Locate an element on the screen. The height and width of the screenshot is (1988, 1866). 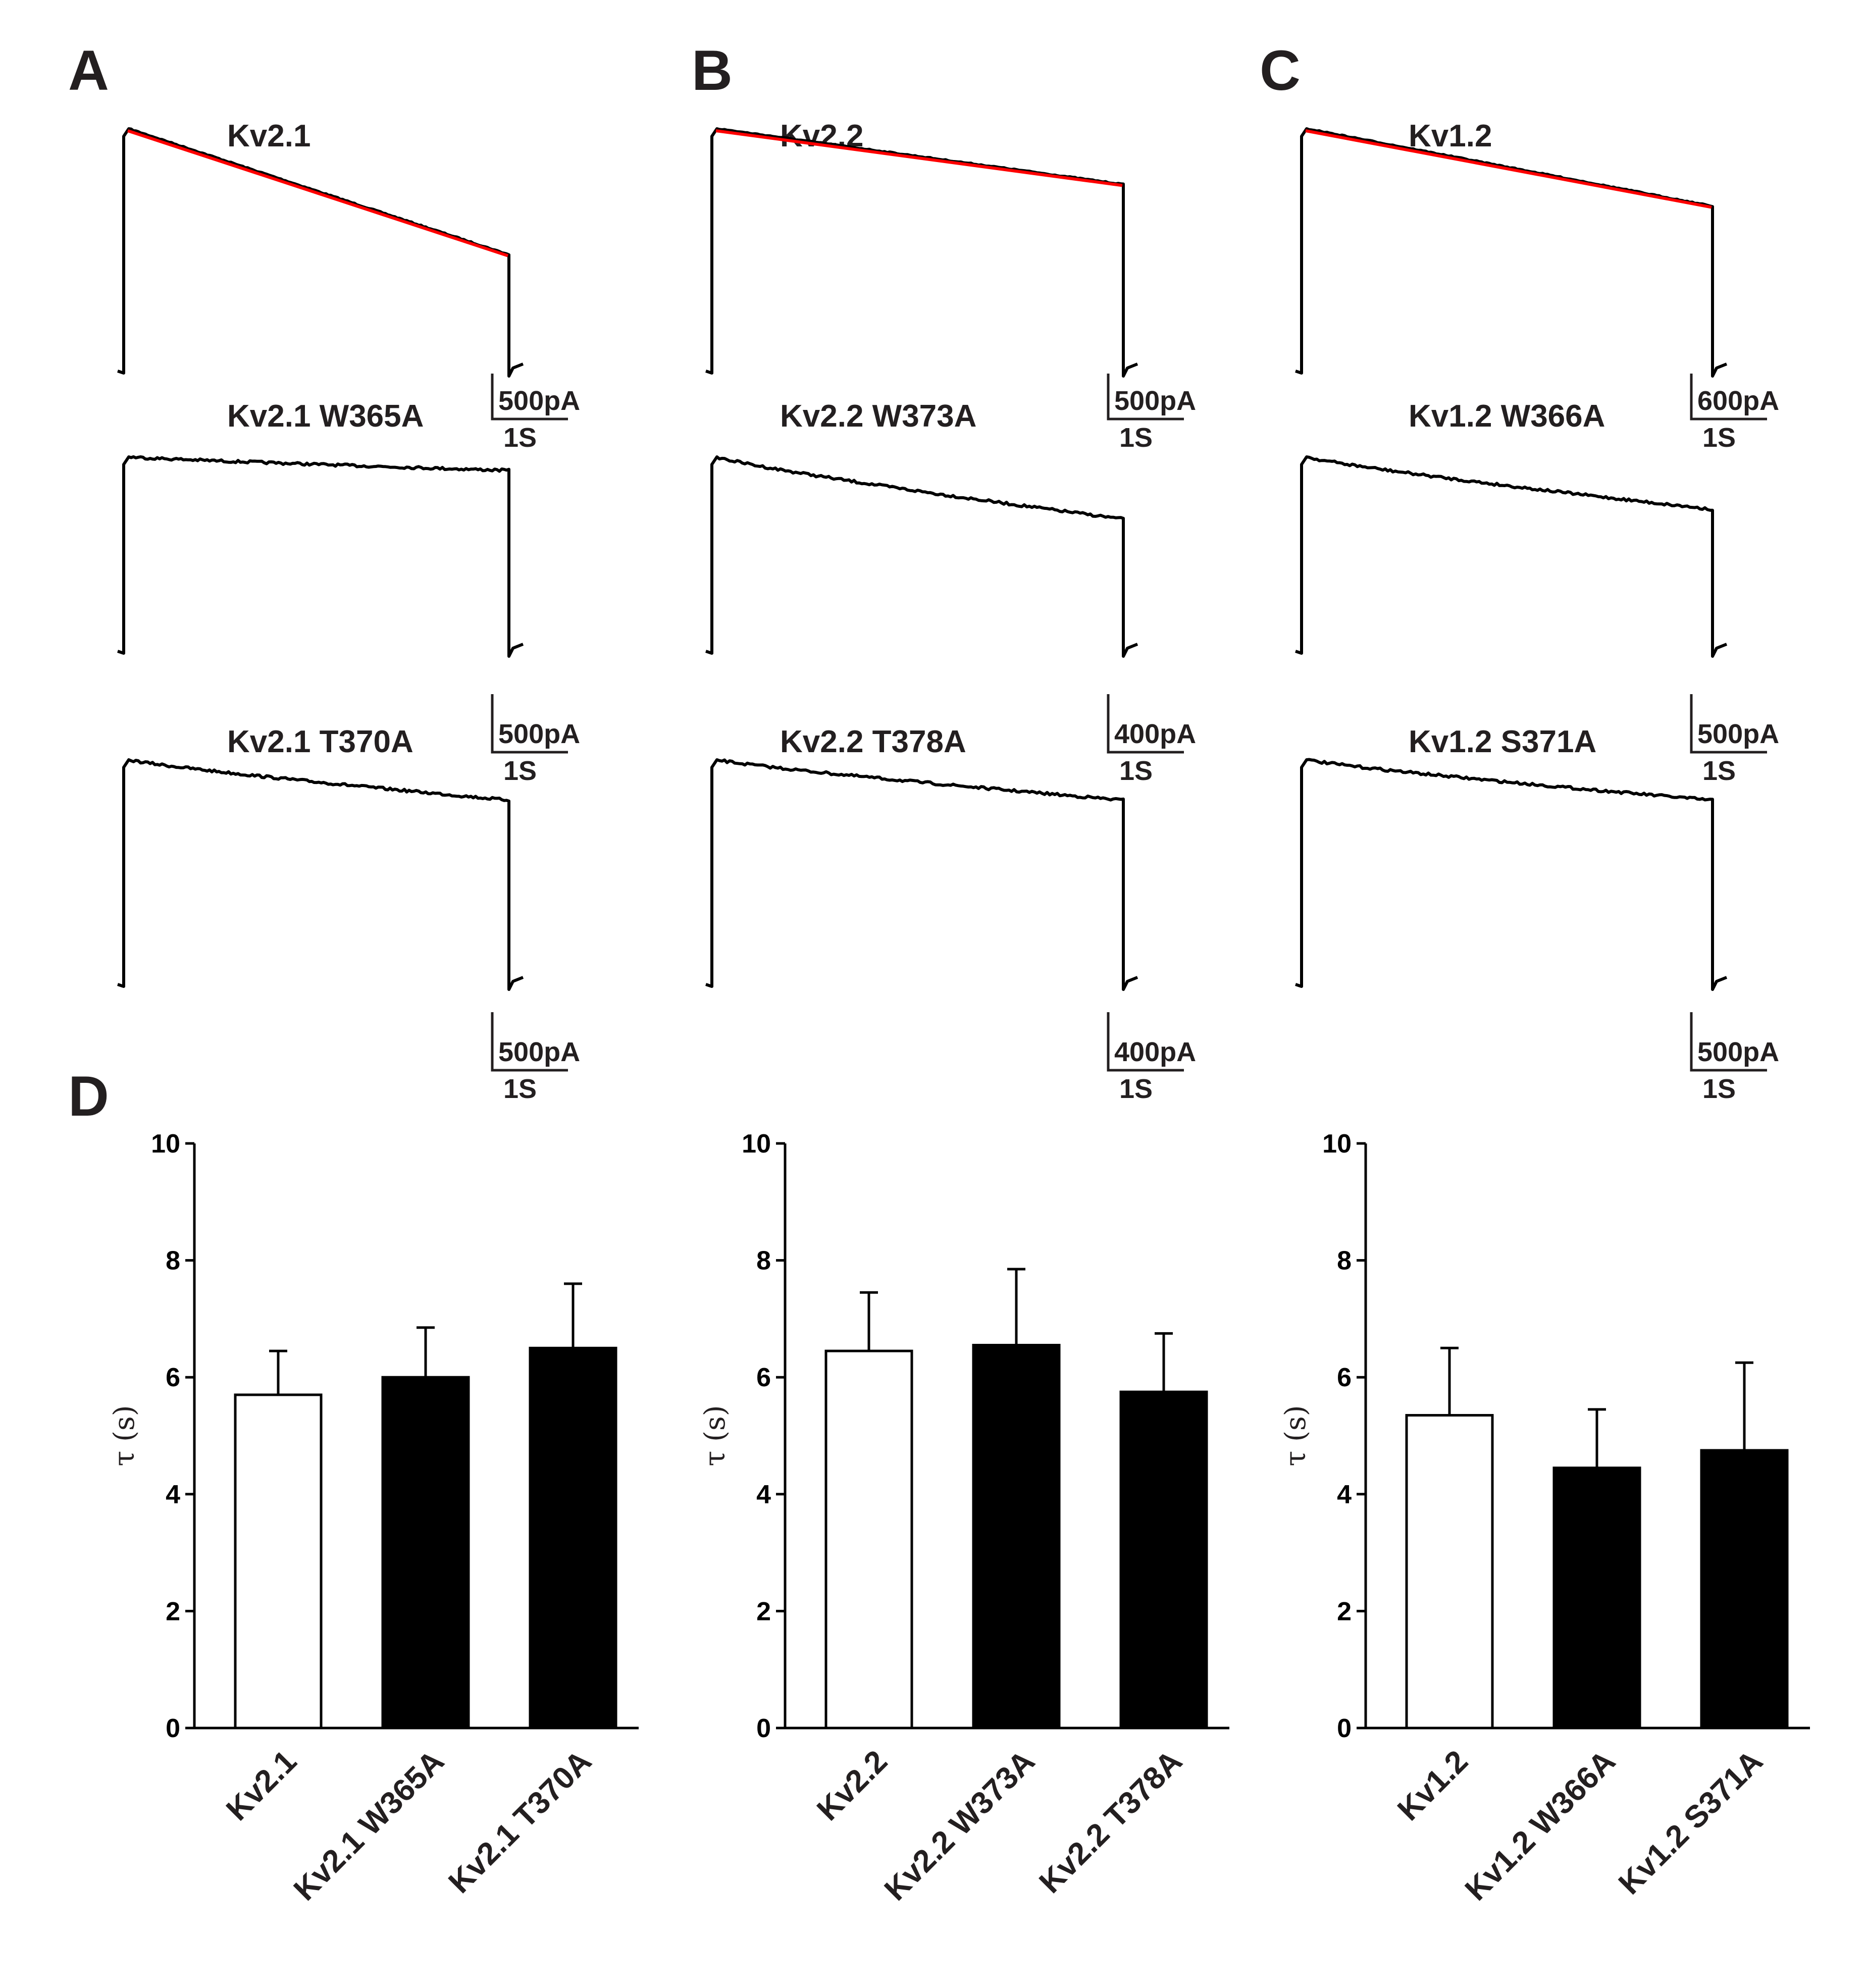
bar-kv2-1-t370a is located at coordinates (573, 1538).